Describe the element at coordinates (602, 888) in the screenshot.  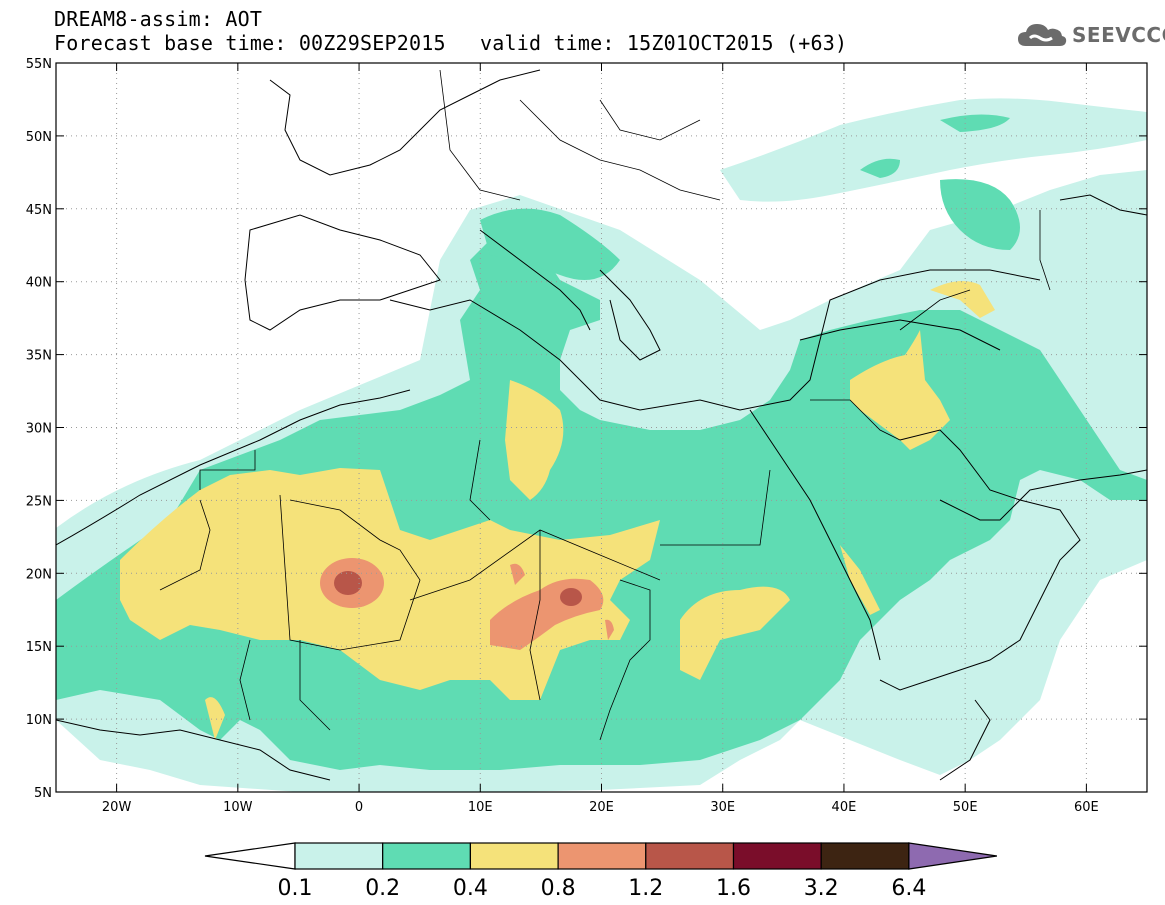
I see `colorbar-labels: 0.1 0.2 0.4 0.8 1.2 1.6 3.2 6.4` at that location.